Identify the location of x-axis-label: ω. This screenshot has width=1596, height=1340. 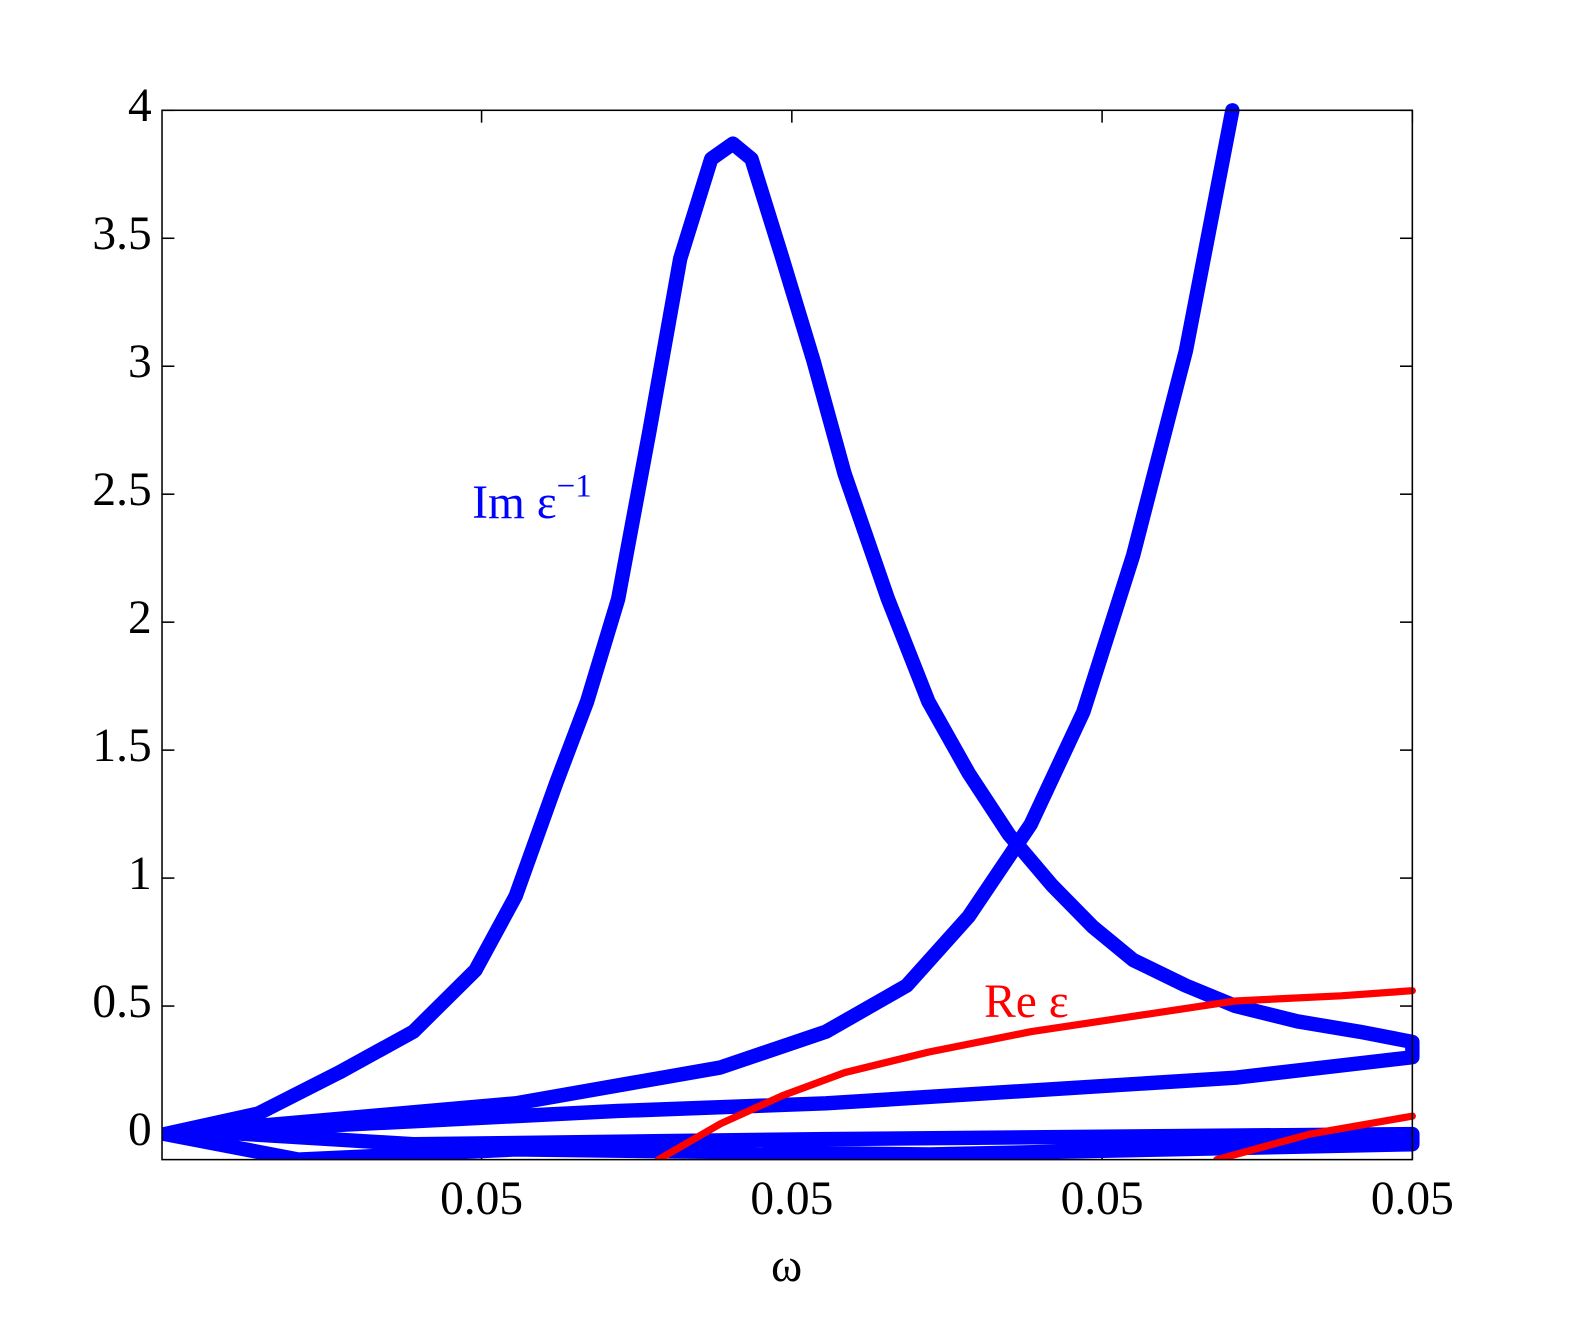
(786, 1266).